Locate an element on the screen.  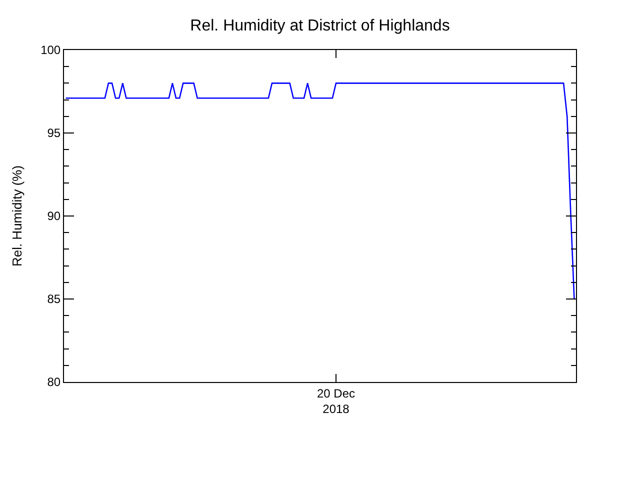
y-tick-label: 100 is located at coordinates (50, 50).